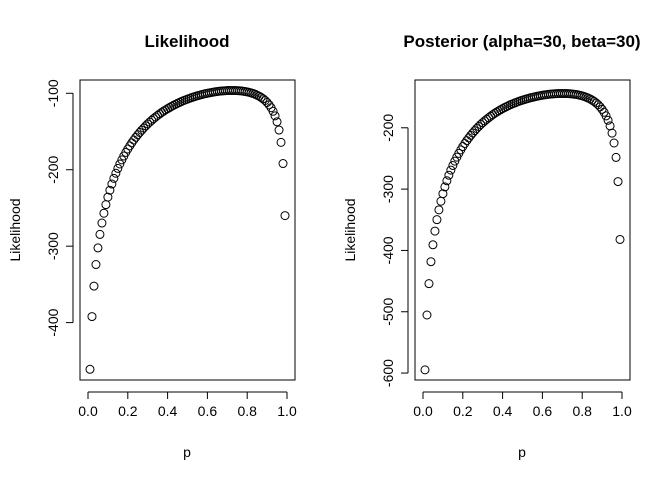  I want to click on y-tick-label: -500, so click(388, 312).